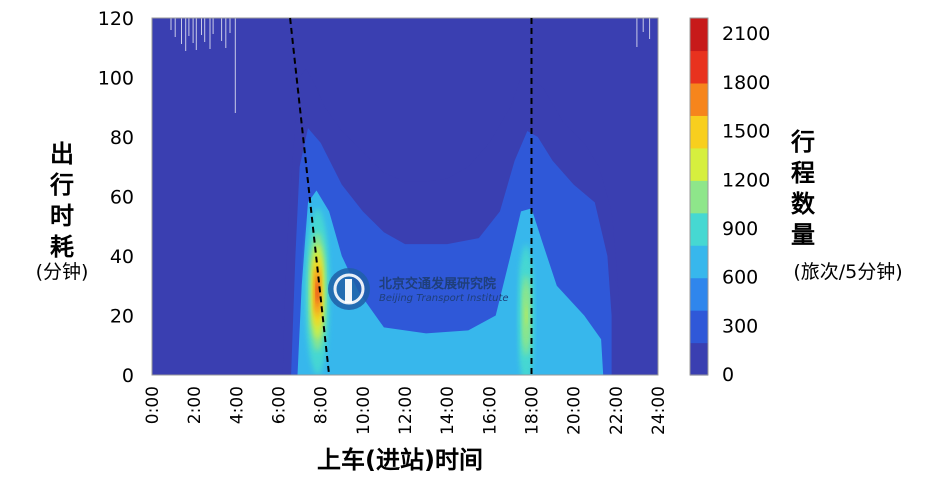 The image size is (945, 477). What do you see at coordinates (533, 410) in the screenshot?
I see `x-tick-label: 18:00` at bounding box center [533, 410].